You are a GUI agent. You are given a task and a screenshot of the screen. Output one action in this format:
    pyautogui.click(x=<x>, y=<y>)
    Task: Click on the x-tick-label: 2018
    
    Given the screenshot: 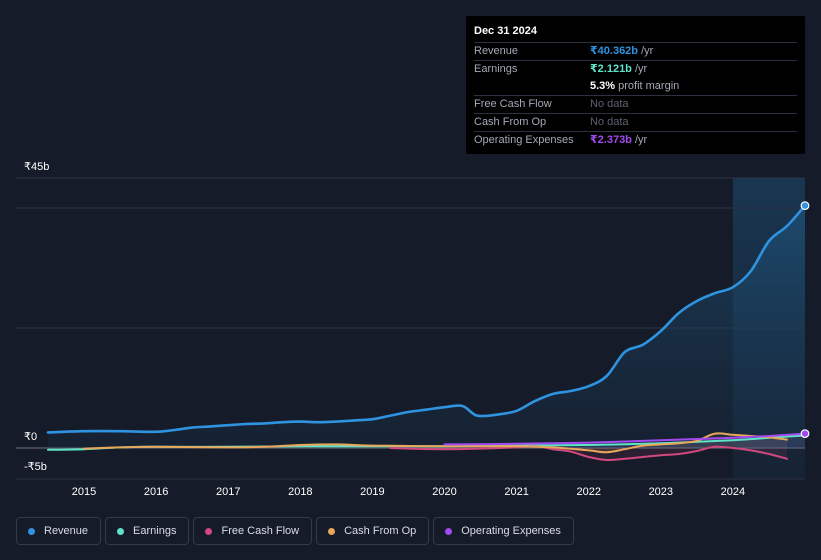 What is the action you would take?
    pyautogui.click(x=300, y=492)
    